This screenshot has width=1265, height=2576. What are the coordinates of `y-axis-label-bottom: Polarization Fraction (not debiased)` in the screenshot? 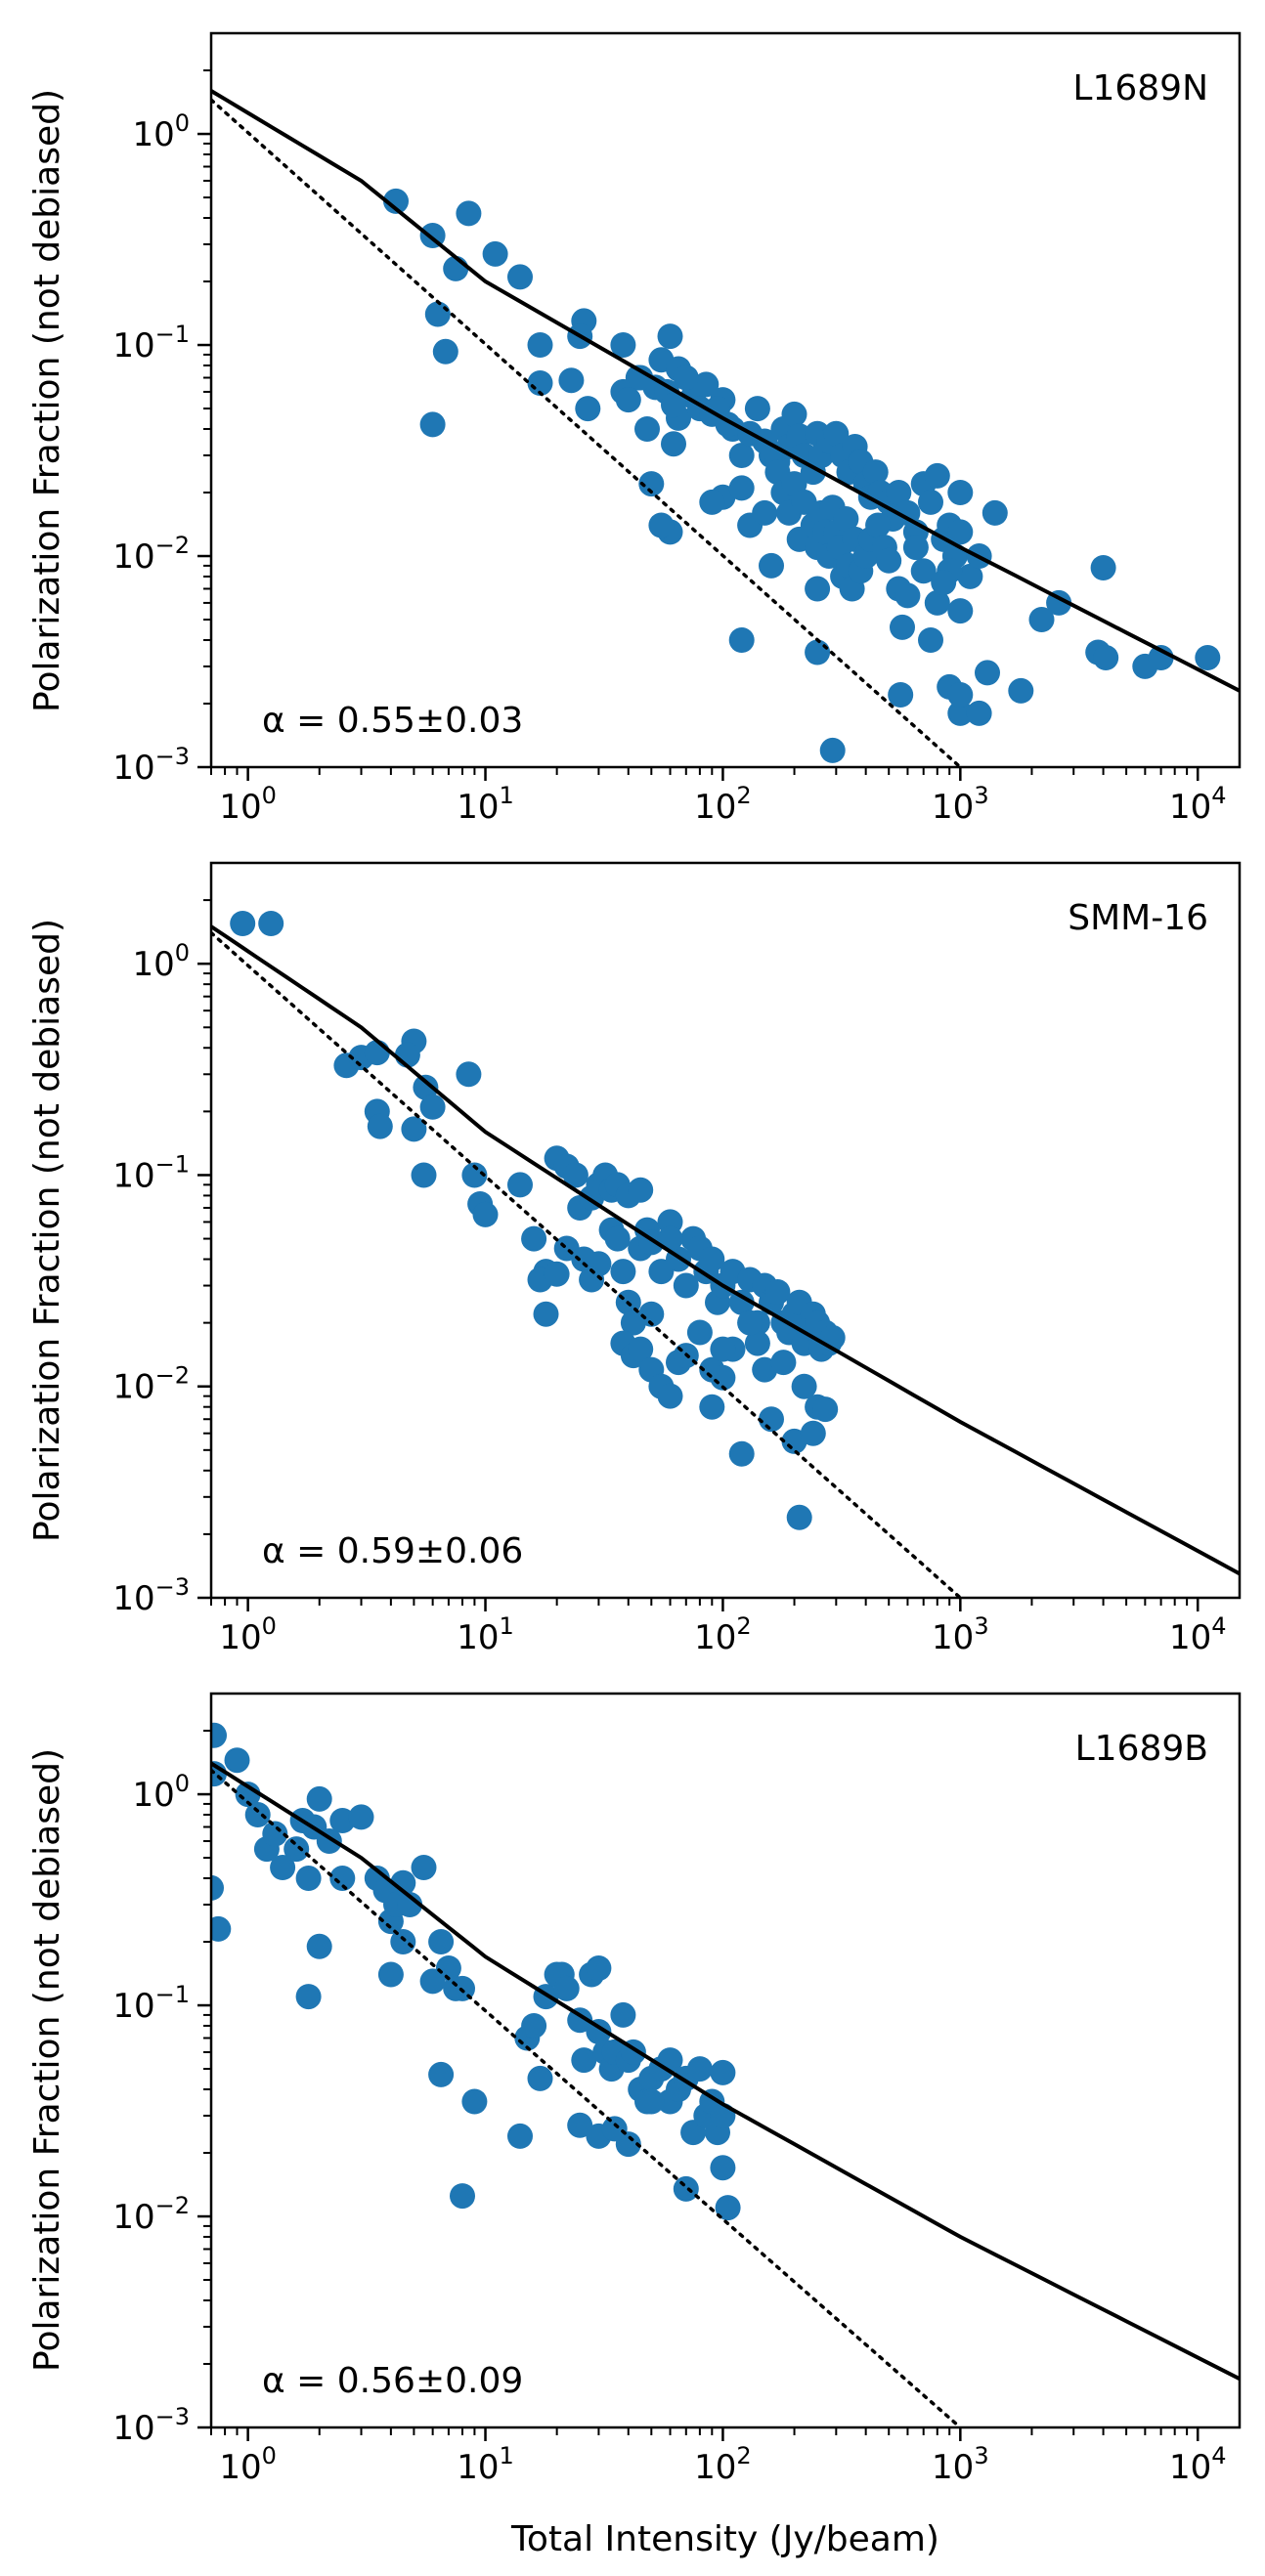 It's located at (47, 2060).